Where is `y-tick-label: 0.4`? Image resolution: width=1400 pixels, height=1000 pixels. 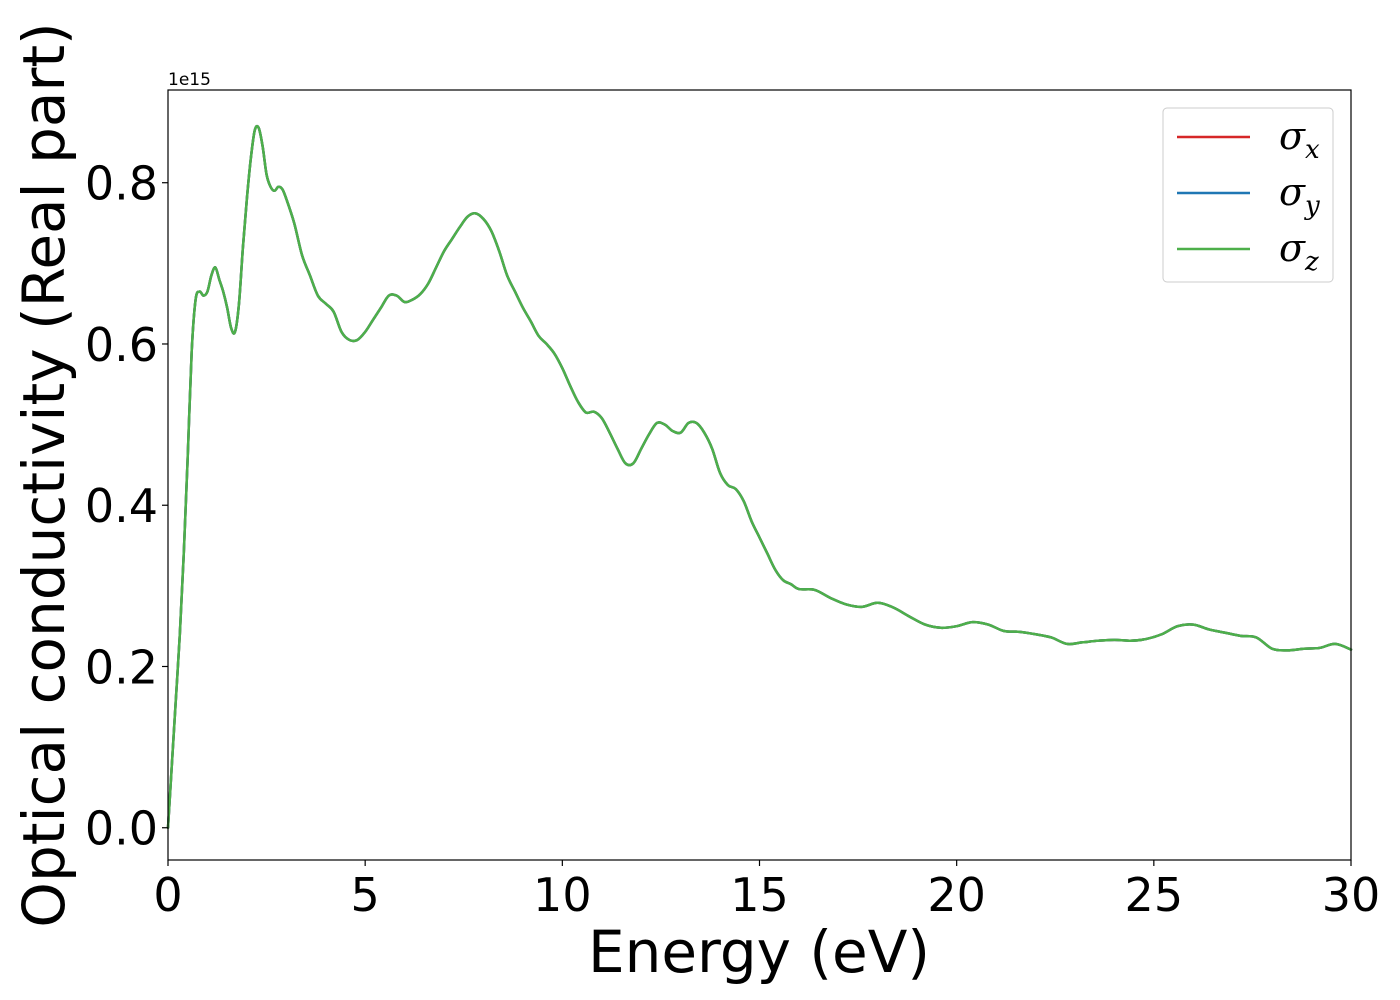 y-tick-label: 0.4 is located at coordinates (121, 506).